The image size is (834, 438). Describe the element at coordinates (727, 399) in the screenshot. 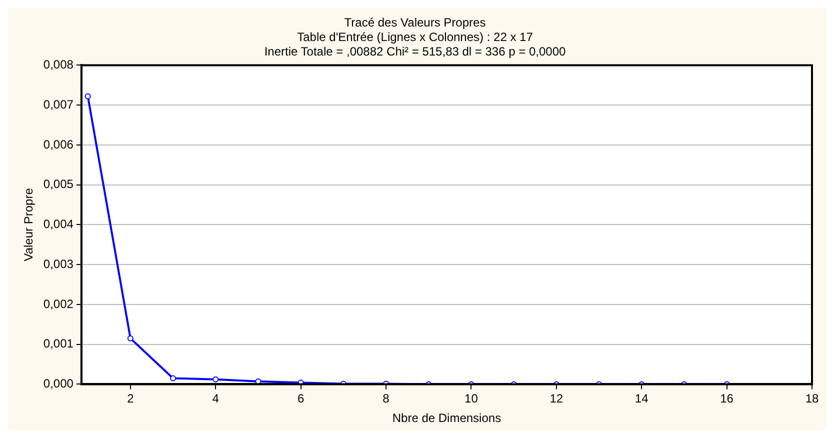

I see `x-tick-label: 16` at that location.